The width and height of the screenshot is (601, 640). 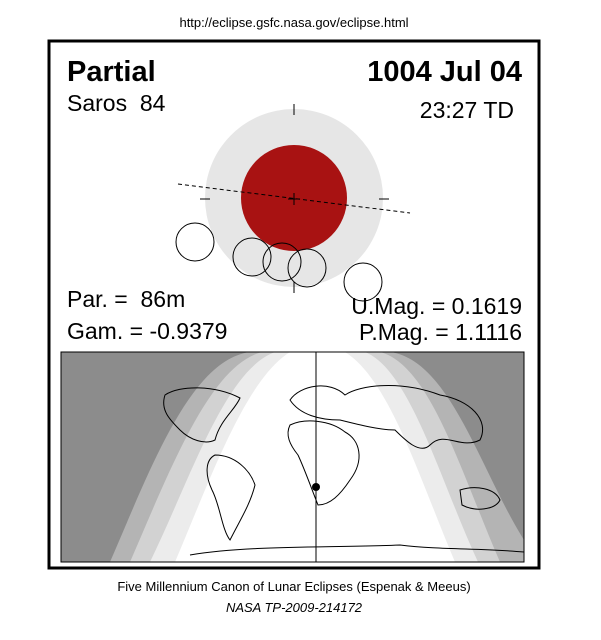 I want to click on parameter-gam: Gam. = -0.9379, so click(x=147, y=331).